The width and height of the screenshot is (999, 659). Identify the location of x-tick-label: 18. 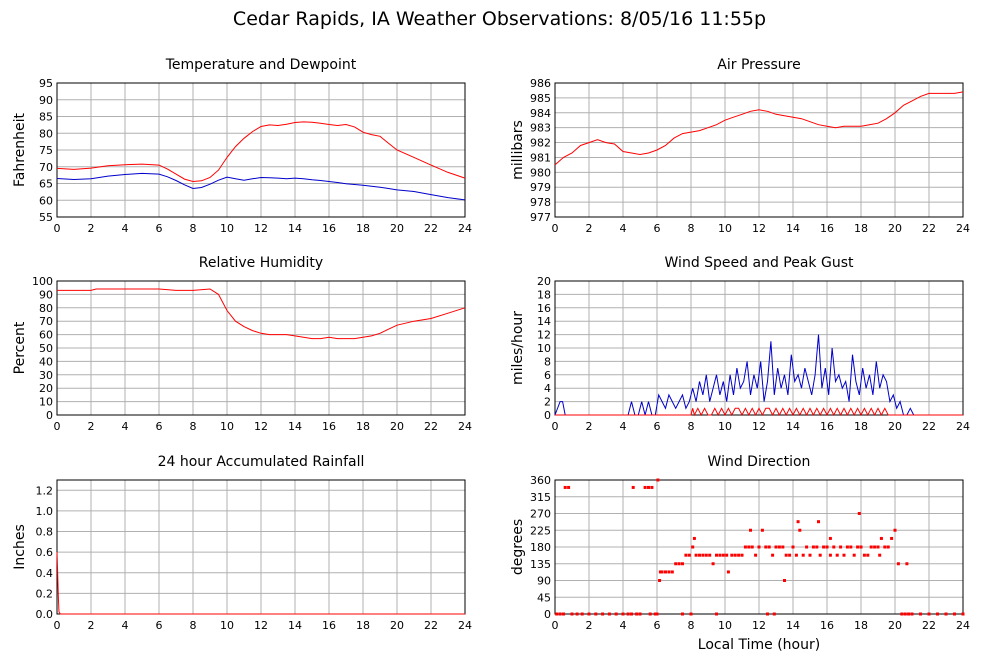
(363, 625).